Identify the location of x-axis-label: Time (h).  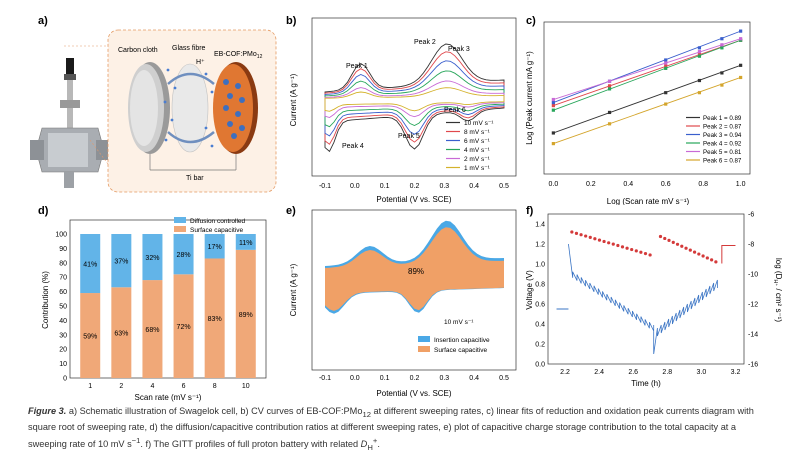
(646, 383).